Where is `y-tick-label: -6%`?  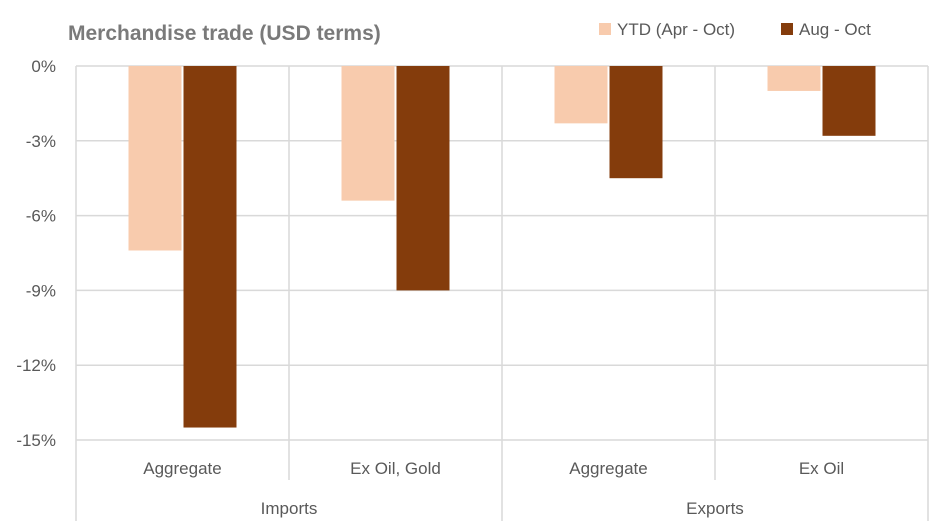
y-tick-label: -6% is located at coordinates (41, 216).